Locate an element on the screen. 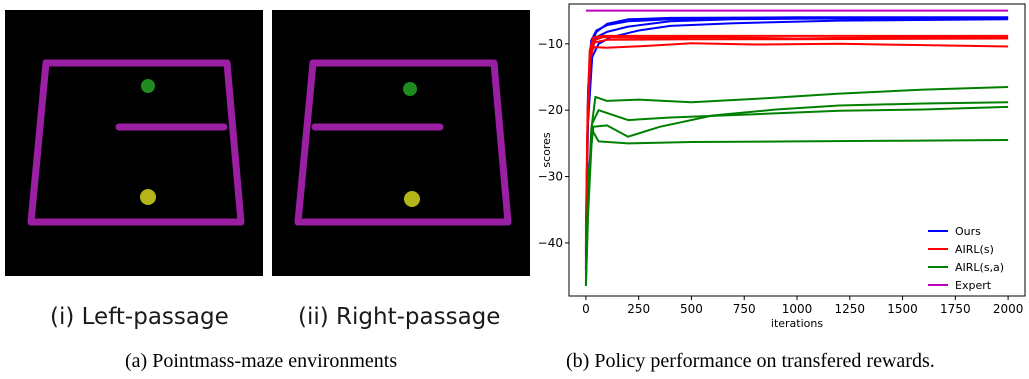 The width and height of the screenshot is (1029, 379). x-tick-label: 0 is located at coordinates (586, 309).